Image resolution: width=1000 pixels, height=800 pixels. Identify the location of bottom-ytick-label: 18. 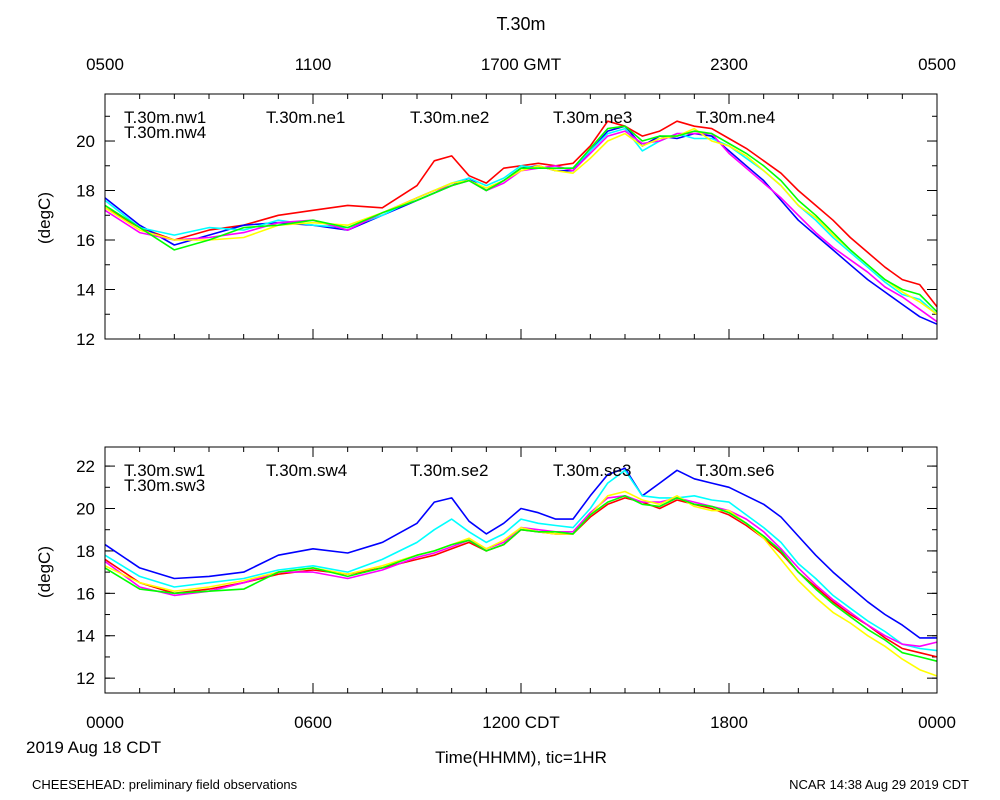
(85, 551).